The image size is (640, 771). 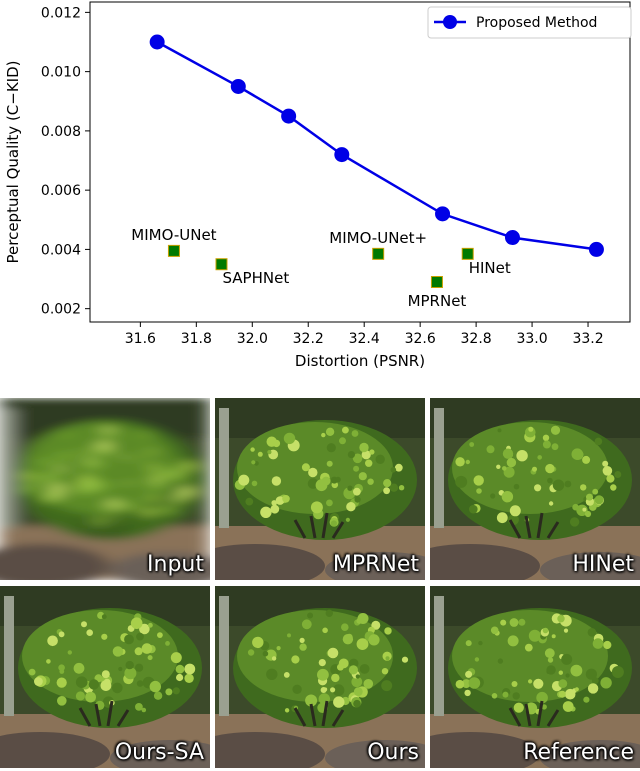 I want to click on x-tick-label: 32.6, so click(x=420, y=339).